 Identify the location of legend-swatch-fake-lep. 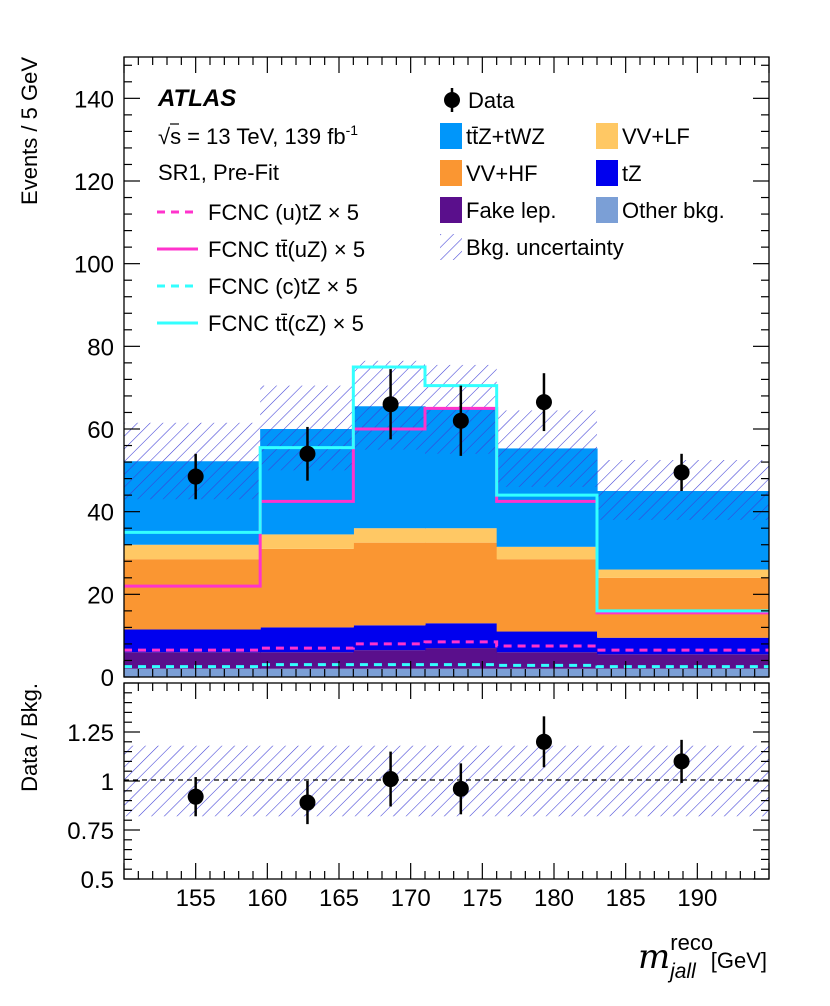
(451, 210).